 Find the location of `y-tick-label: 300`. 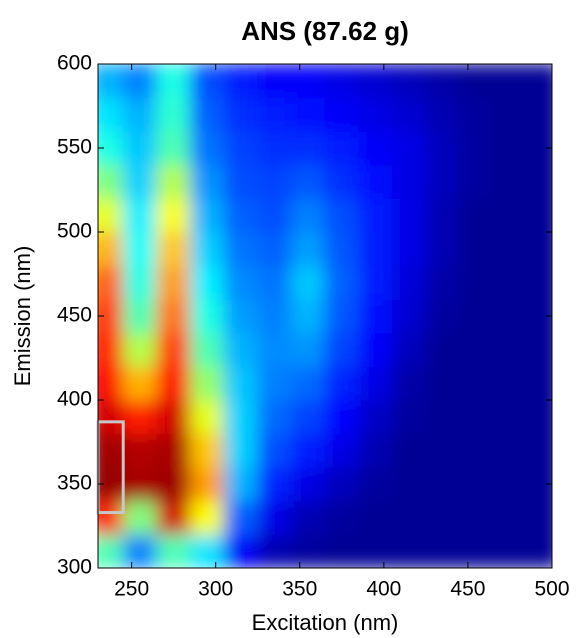

y-tick-label: 300 is located at coordinates (74, 567).